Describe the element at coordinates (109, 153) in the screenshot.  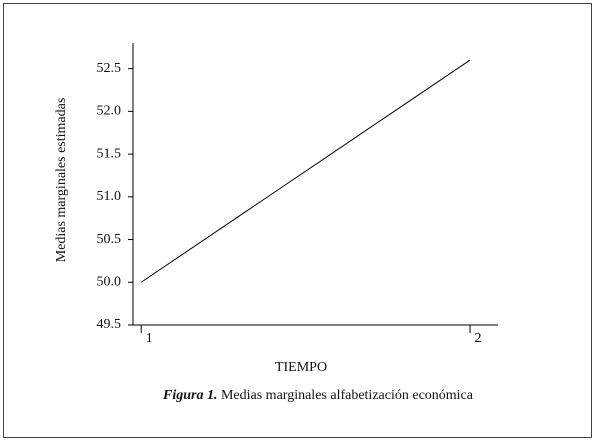
I see `y-tick-label: 51.5` at that location.